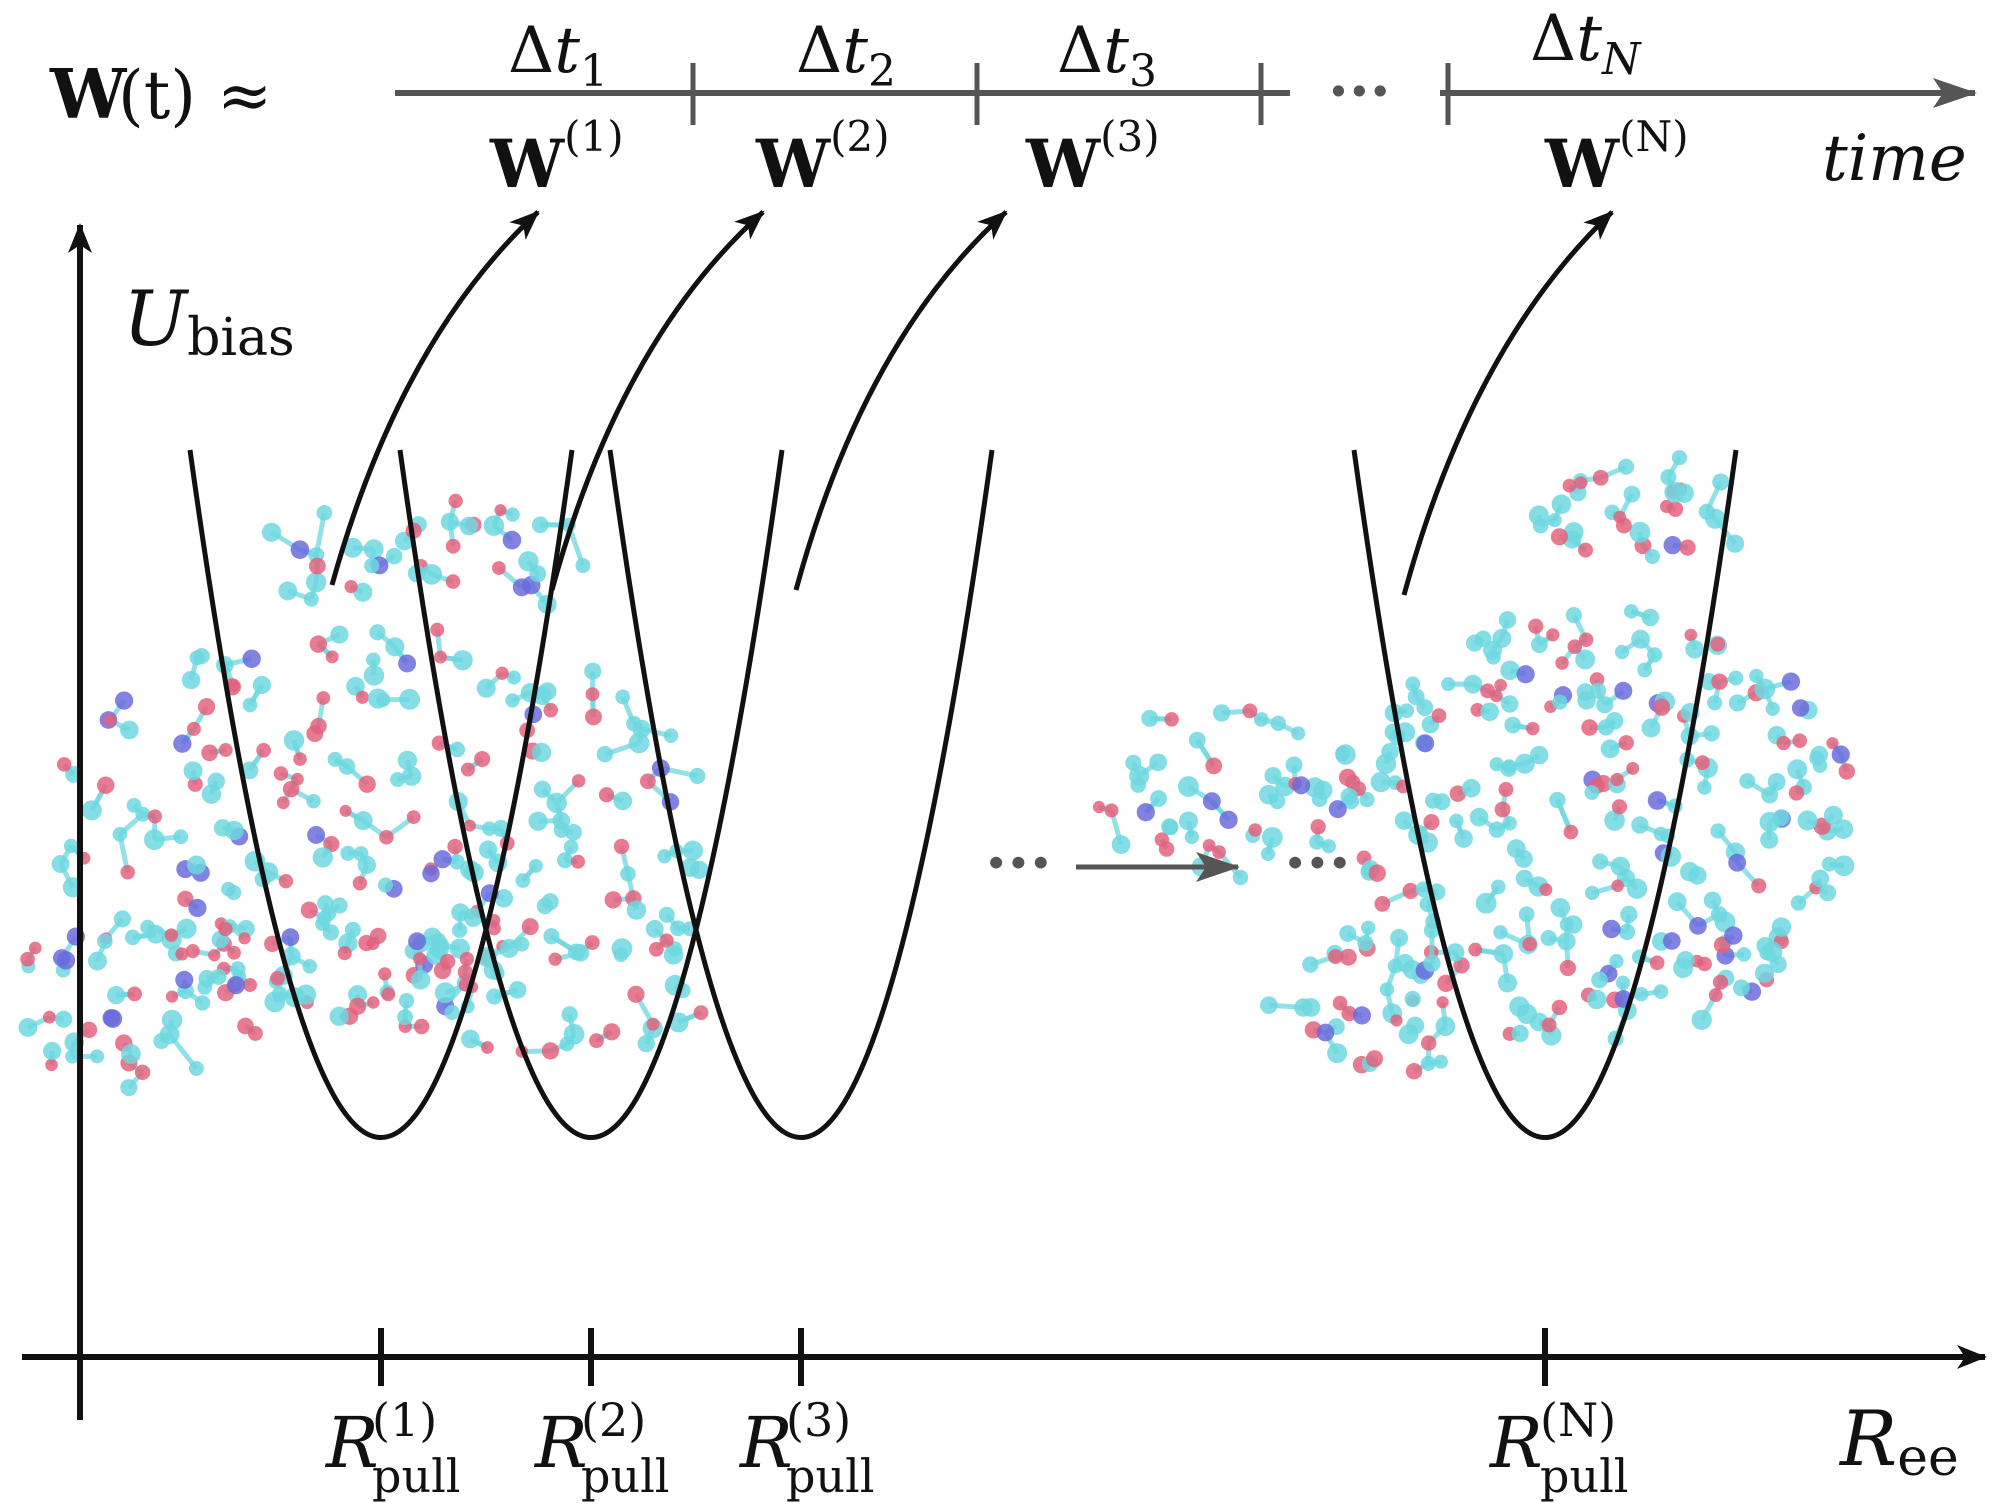 This screenshot has height=1506, width=2000. Describe the element at coordinates (1928, 1458) in the screenshot. I see `x-label-sub: ee` at that location.